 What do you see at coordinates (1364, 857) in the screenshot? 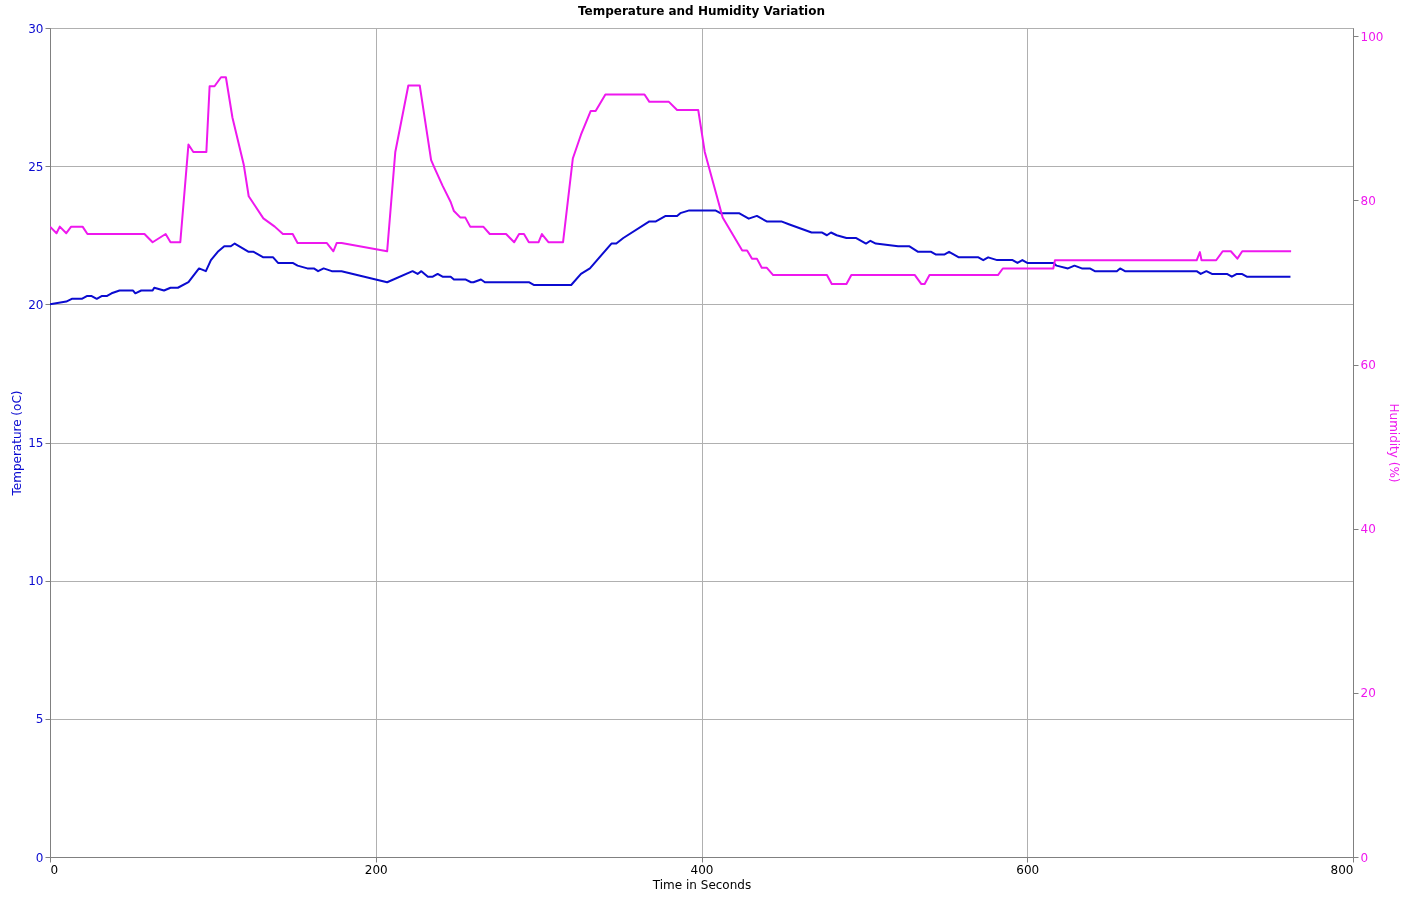
I see `y2-tick-label: 0` at bounding box center [1364, 857].